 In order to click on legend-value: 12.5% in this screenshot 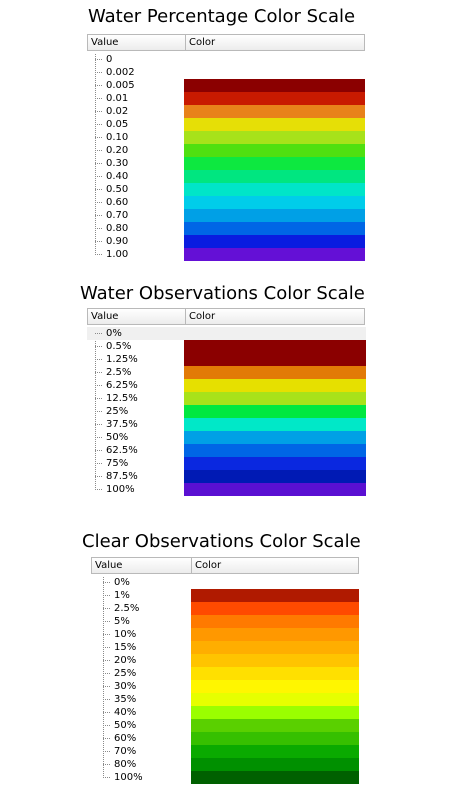, I will do `click(122, 398)`.